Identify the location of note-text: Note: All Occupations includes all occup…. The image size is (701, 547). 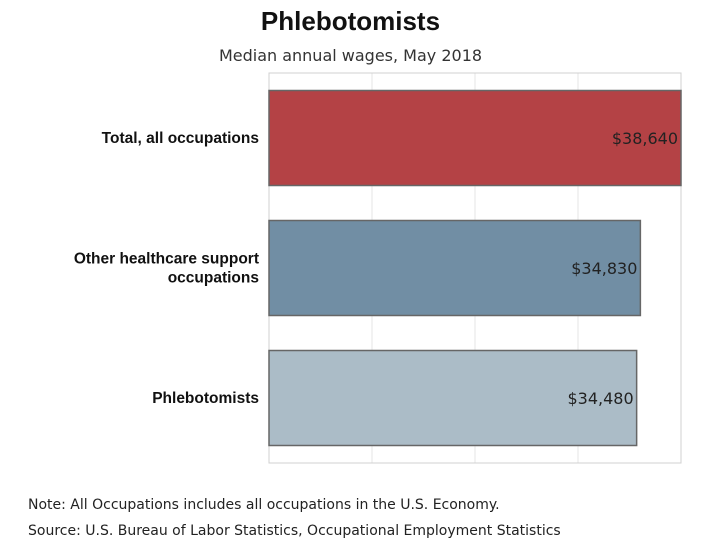
(264, 505).